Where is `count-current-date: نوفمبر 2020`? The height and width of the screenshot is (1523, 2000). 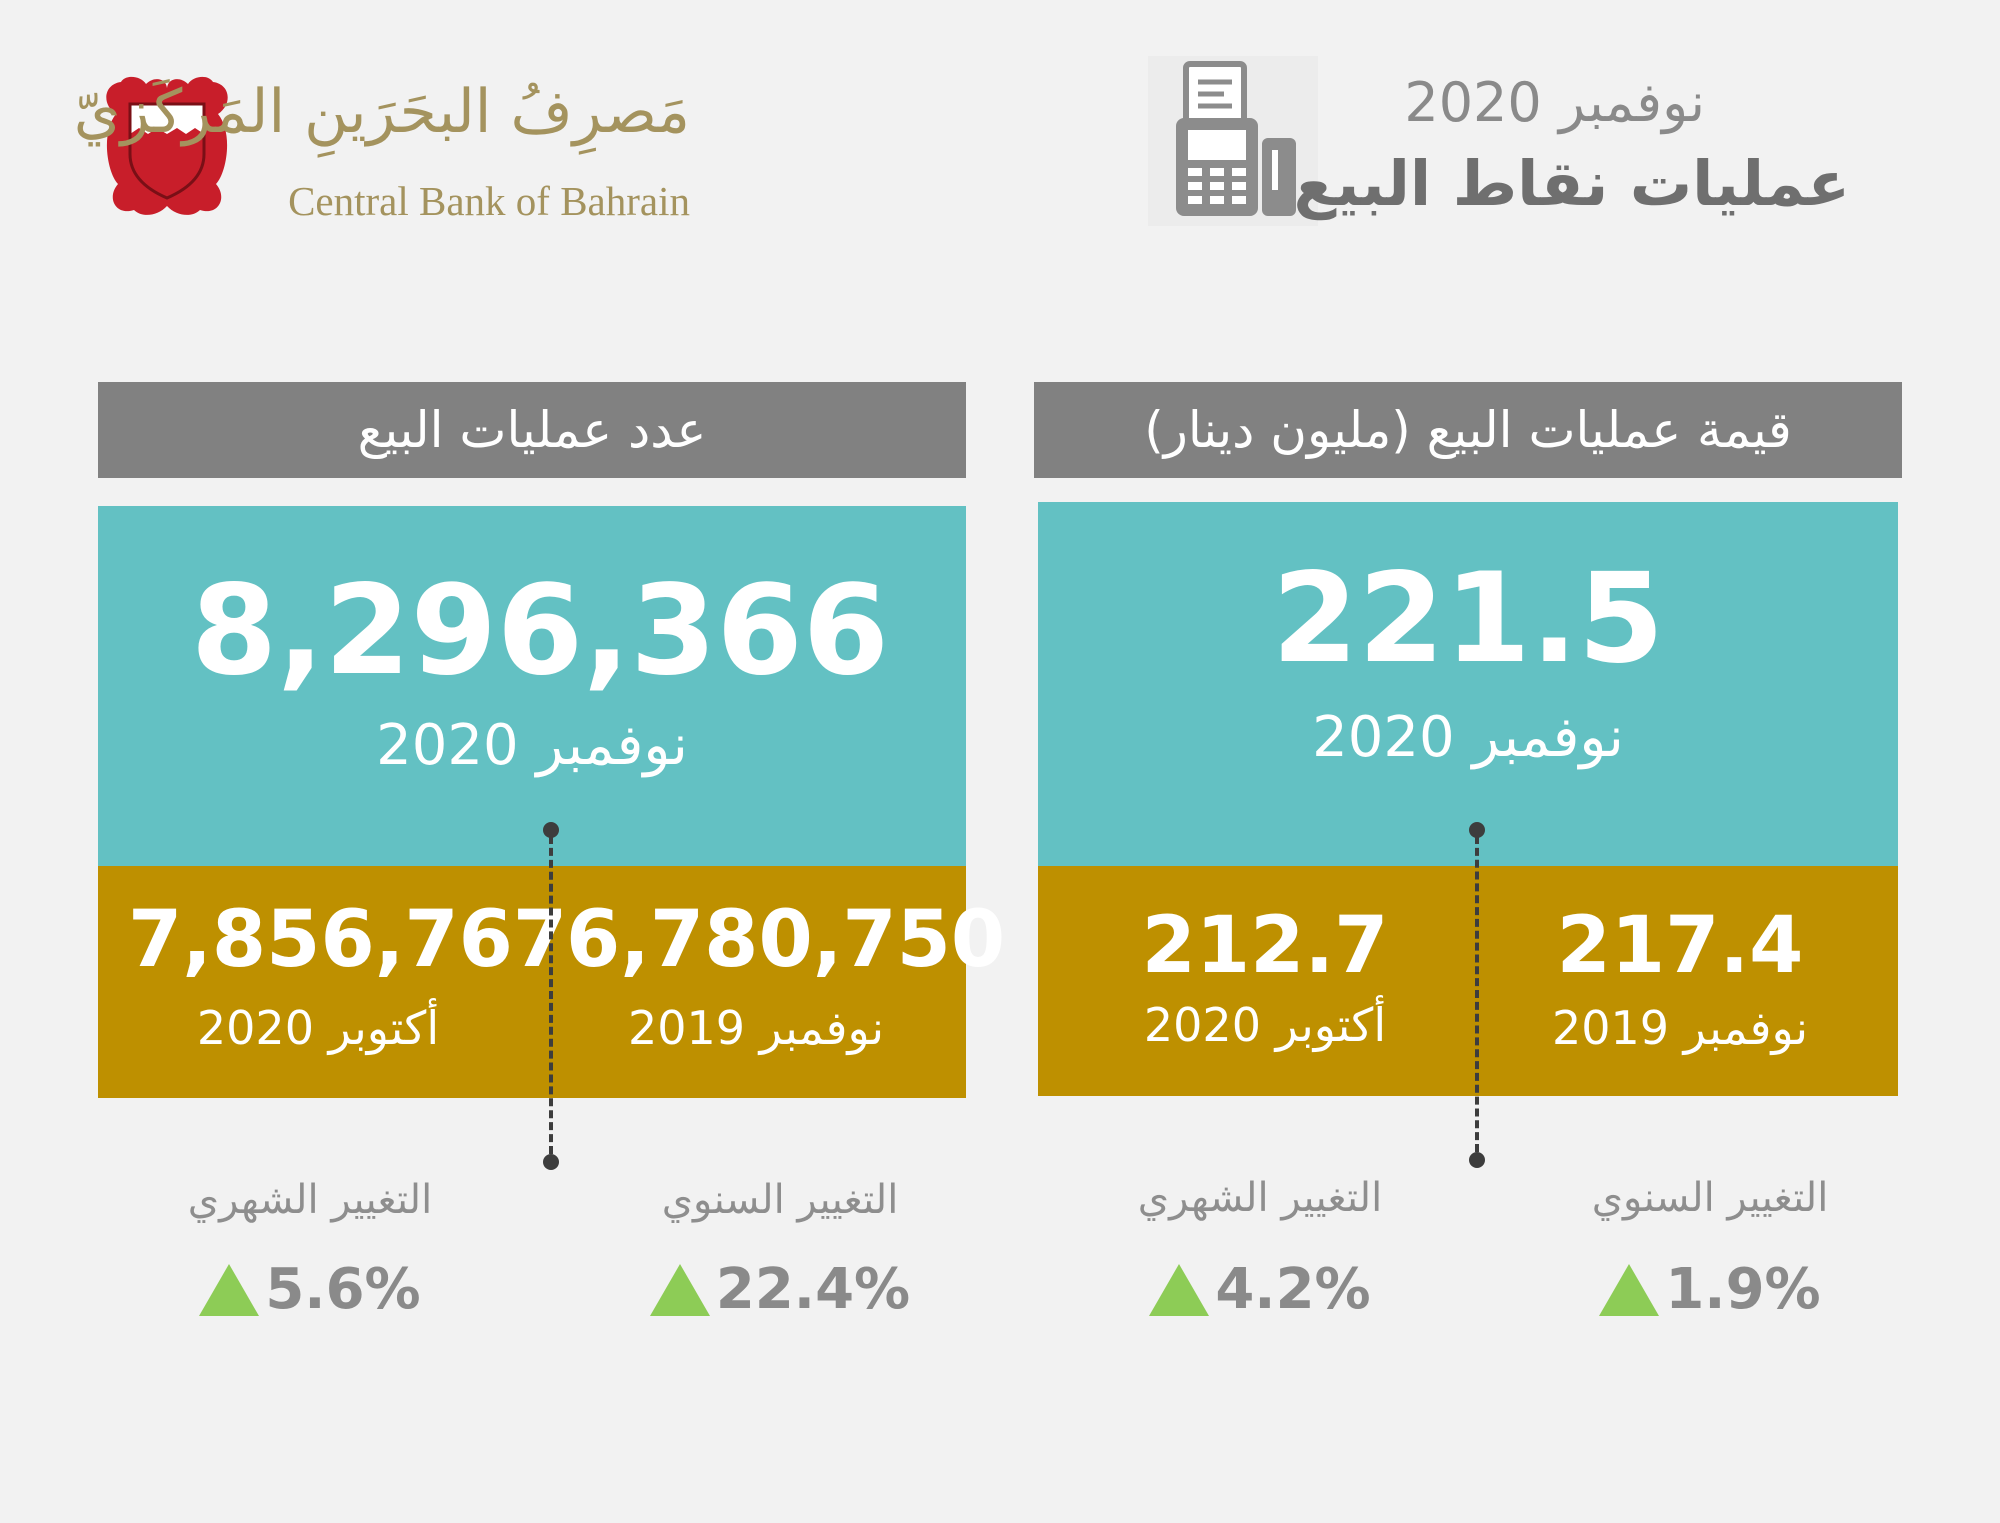
count-current-date: نوفمبر 2020 is located at coordinates (532, 745).